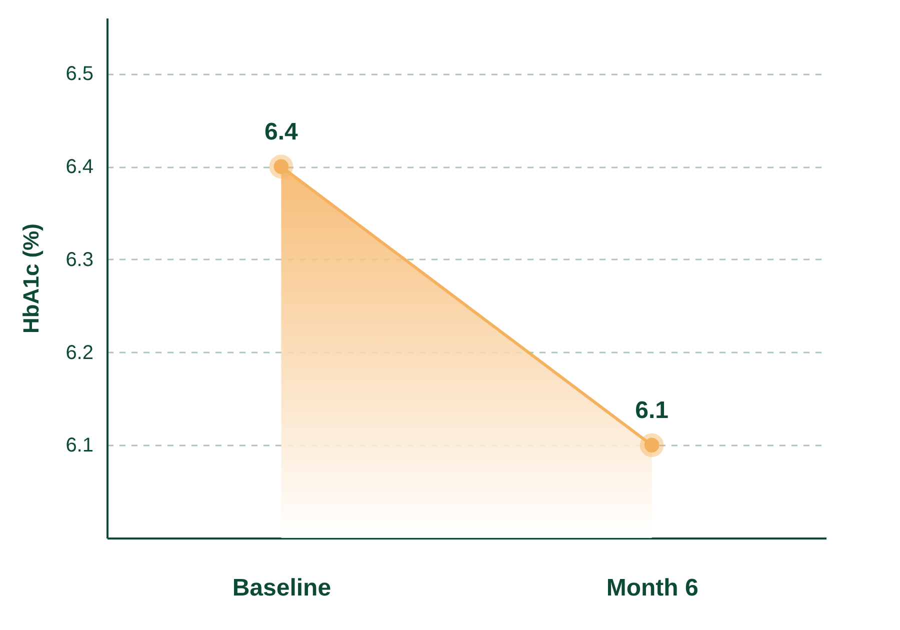  Describe the element at coordinates (80, 74) in the screenshot. I see `y-tick-label: 6.5` at that location.